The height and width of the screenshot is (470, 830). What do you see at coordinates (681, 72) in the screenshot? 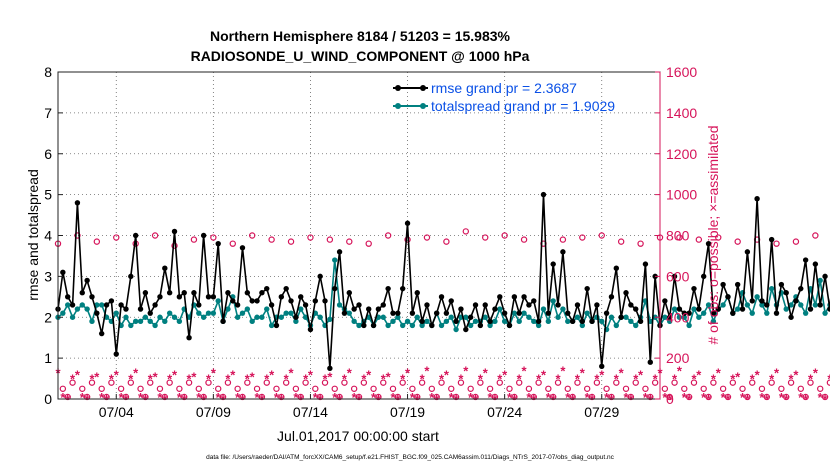
I see `right-tick-label: 1600` at bounding box center [681, 72].